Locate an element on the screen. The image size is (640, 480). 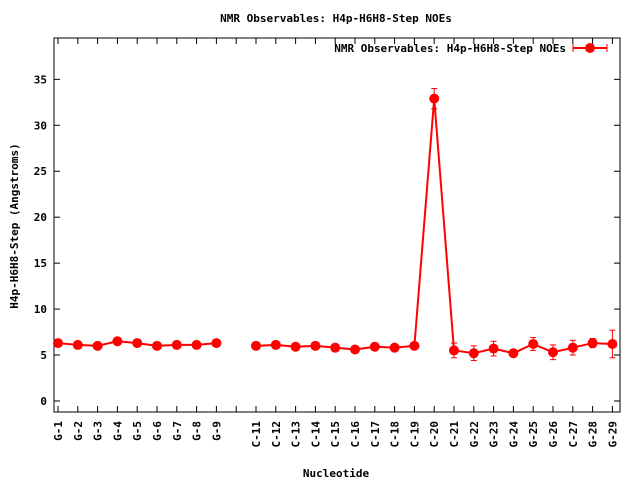
x-tick-label: G-25 is located at coordinates (533, 434).